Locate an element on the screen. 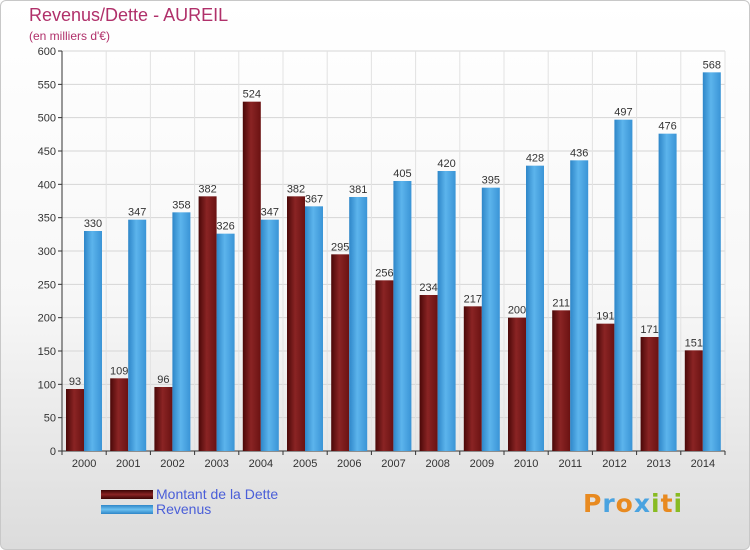 This screenshot has width=750, height=550. x-tick-label: 2005 is located at coordinates (305, 464).